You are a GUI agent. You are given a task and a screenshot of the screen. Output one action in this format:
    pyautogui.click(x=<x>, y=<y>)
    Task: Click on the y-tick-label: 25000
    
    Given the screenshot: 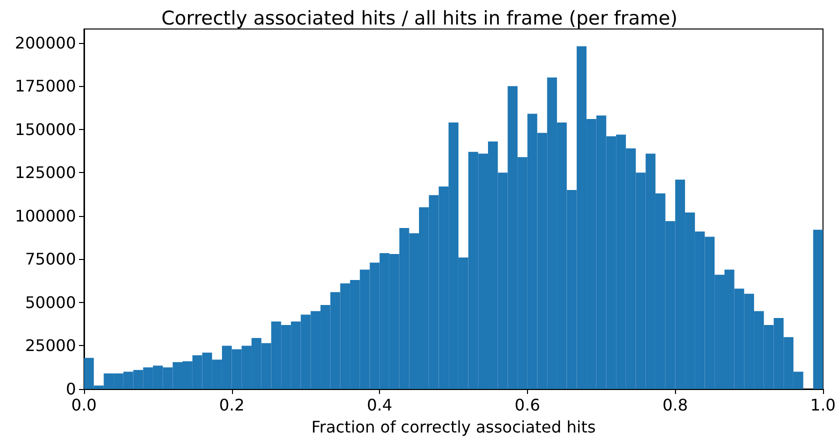 What is the action you would take?
    pyautogui.click(x=50, y=346)
    